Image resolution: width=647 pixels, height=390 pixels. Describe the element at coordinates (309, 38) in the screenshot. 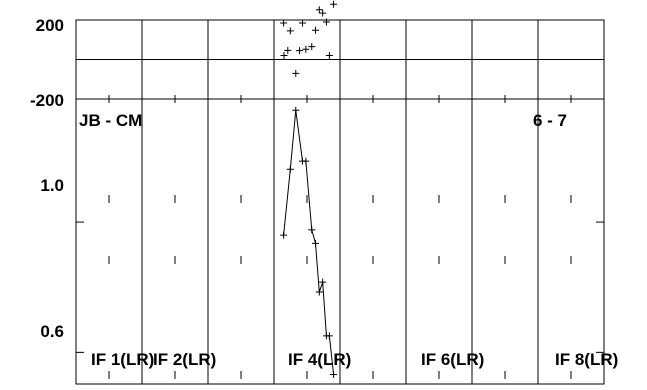

I see `phase-points` at that location.